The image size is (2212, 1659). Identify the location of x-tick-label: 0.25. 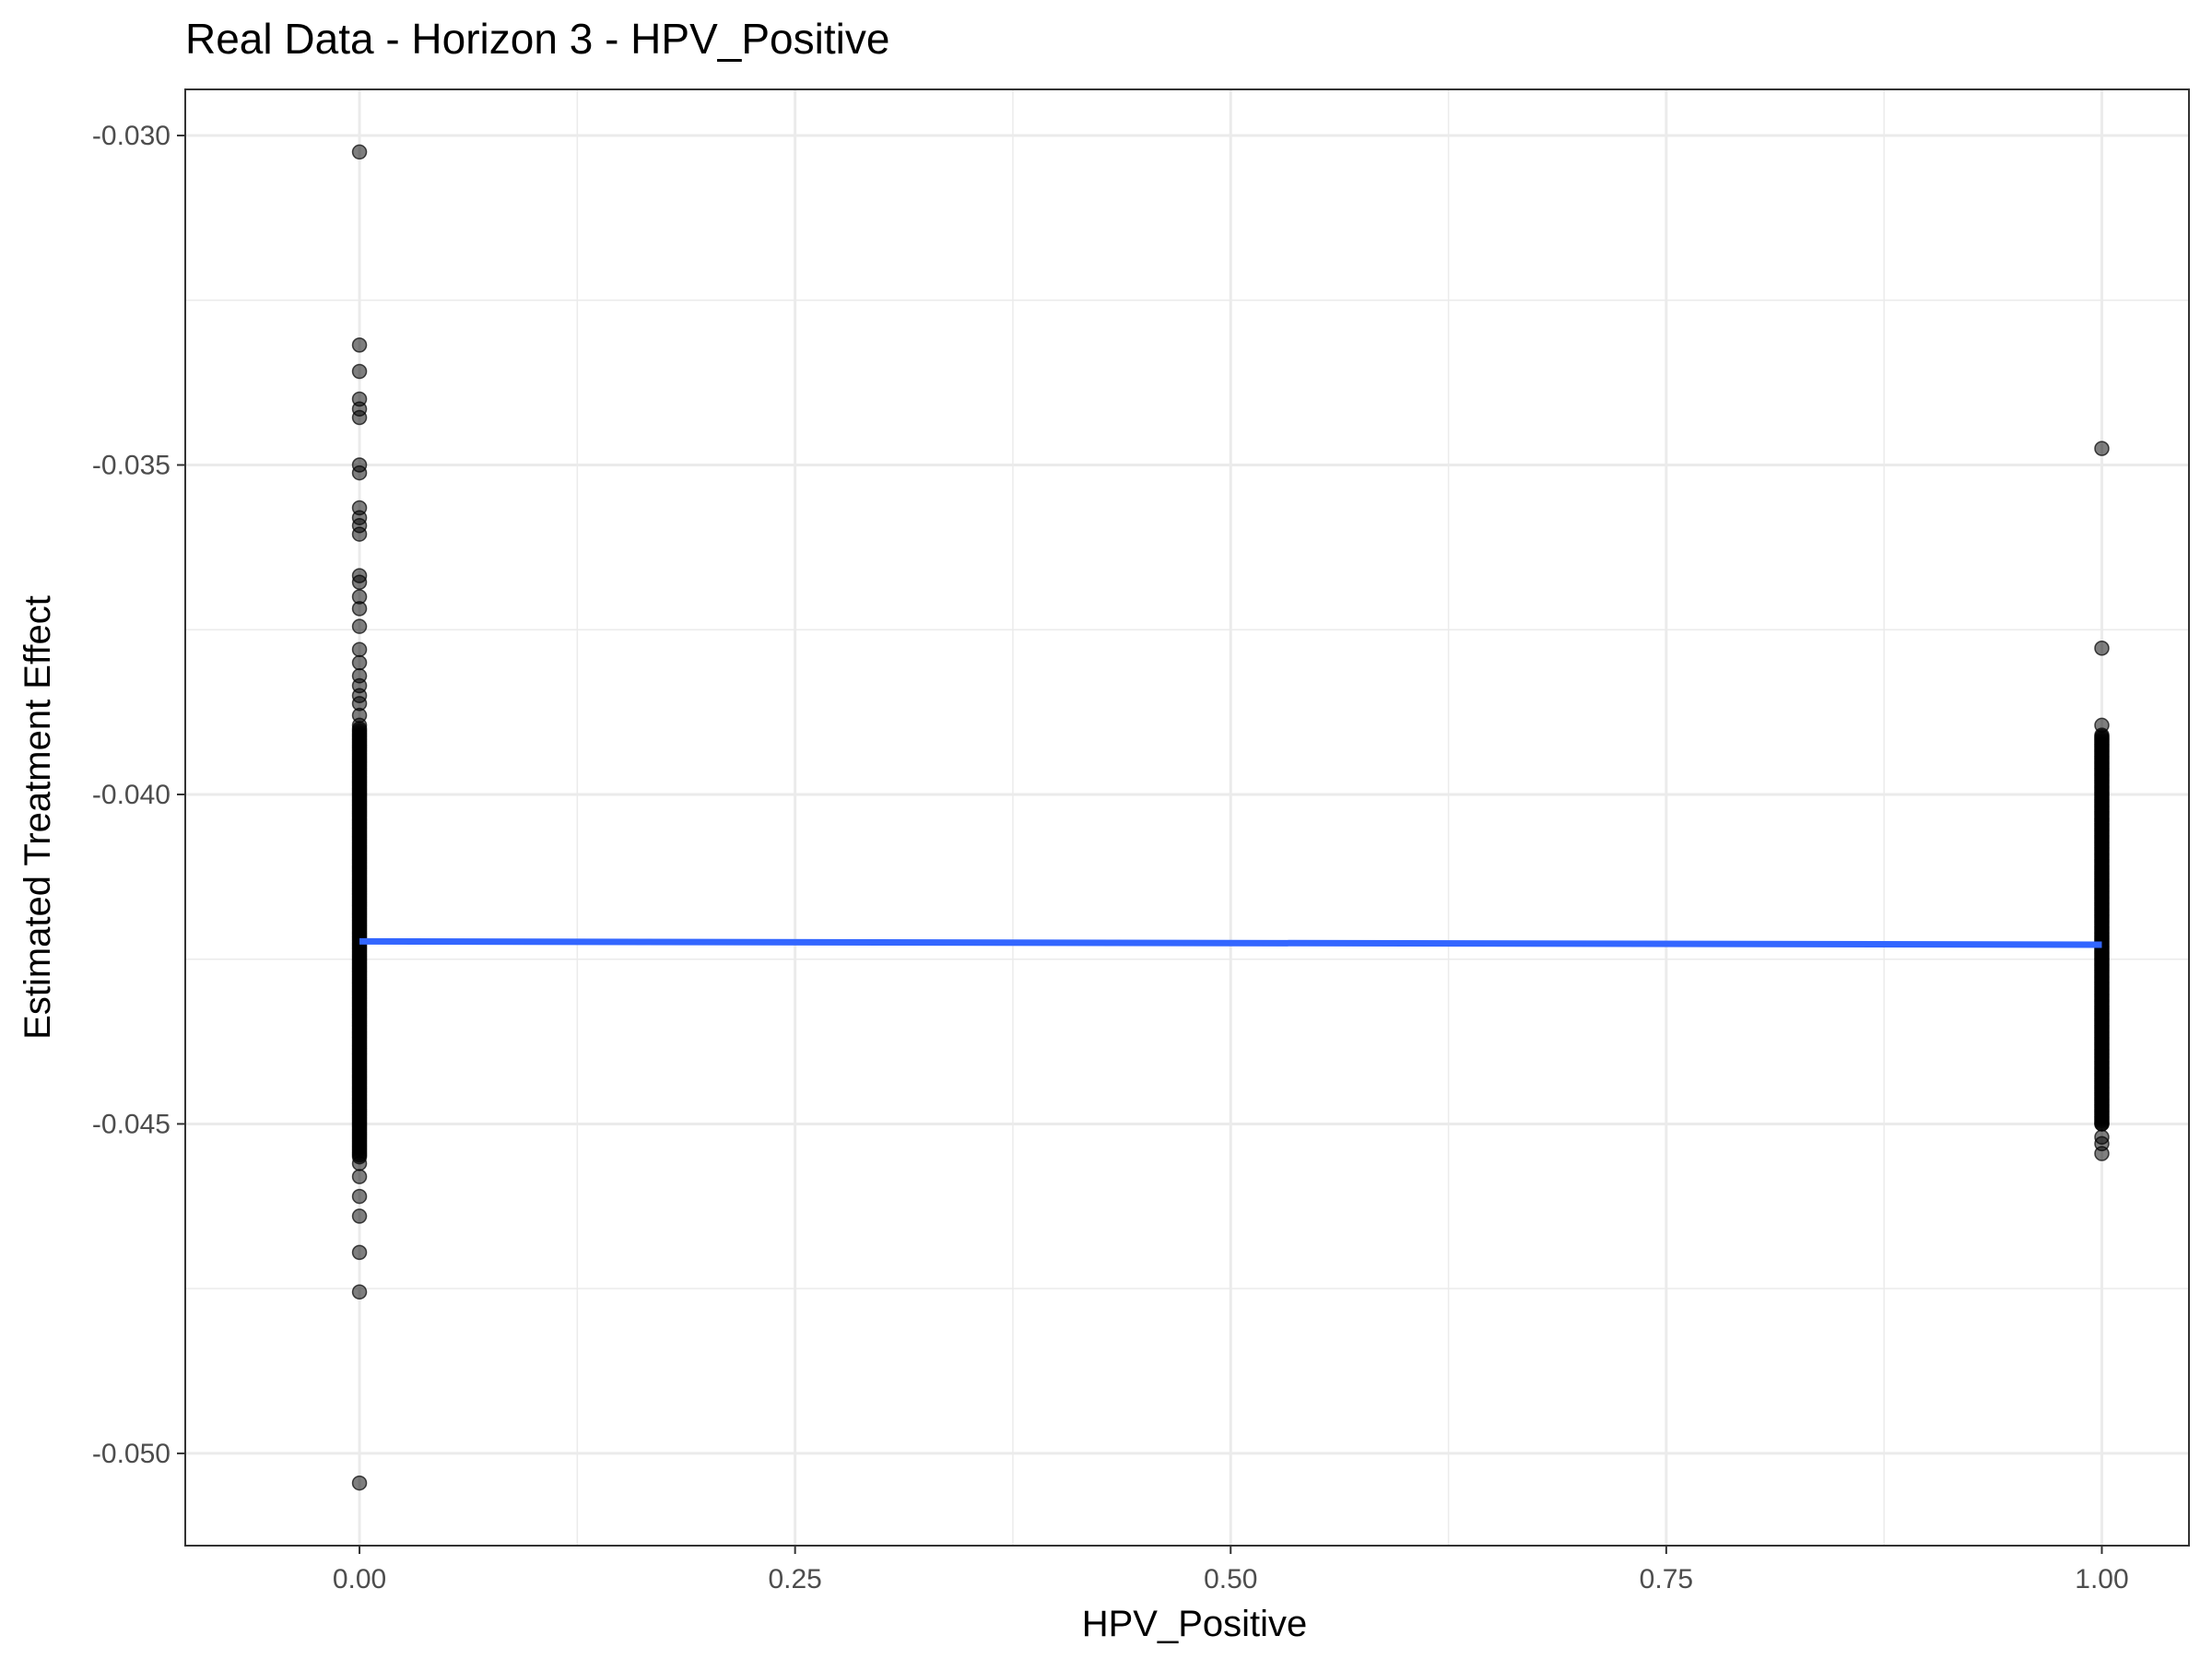
(794, 1579).